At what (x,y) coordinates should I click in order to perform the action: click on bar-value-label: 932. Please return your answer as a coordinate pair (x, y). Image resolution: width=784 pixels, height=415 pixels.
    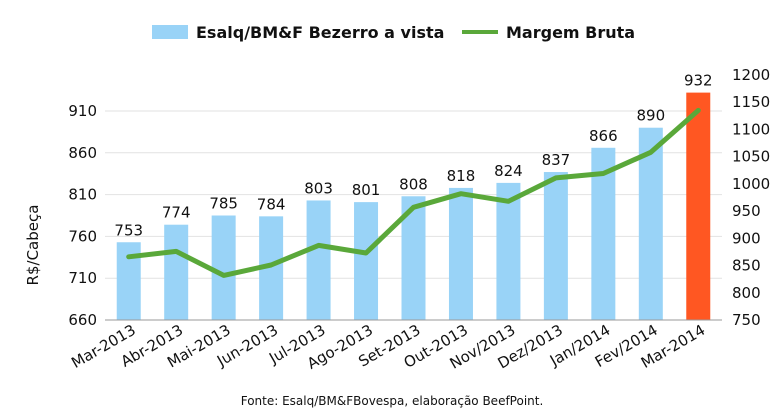
    Looking at the image, I should click on (698, 81).